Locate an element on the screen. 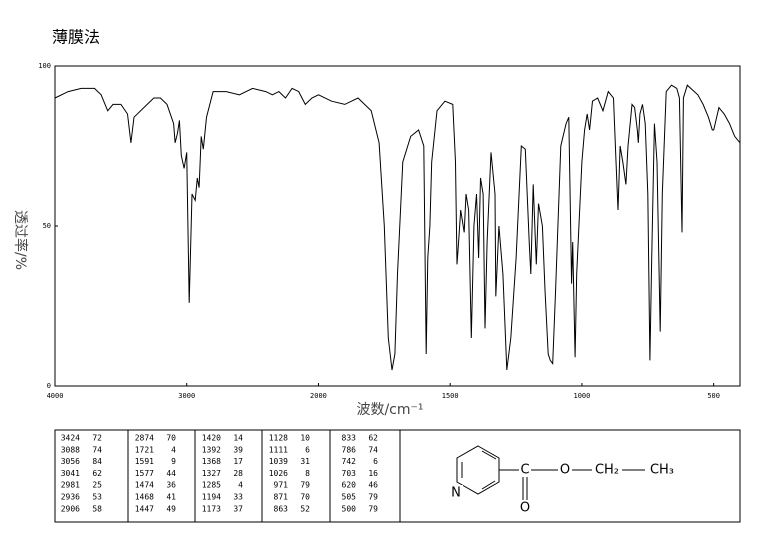 This screenshot has height=543, width=765. peak-wavenumber: 786 is located at coordinates (349, 449).